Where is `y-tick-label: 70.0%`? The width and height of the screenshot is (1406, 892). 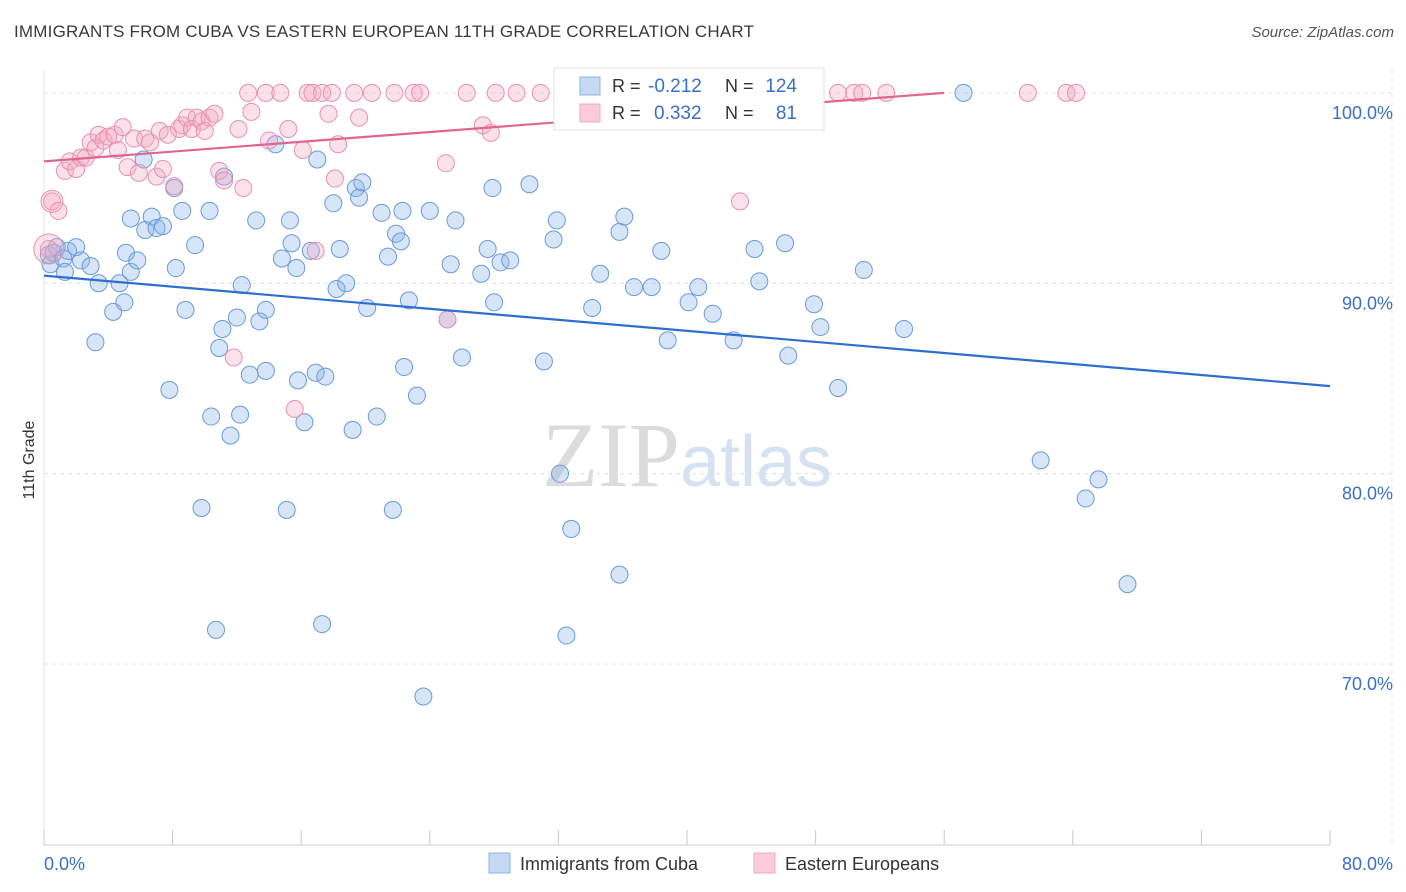
y-tick-label: 70.0% is located at coordinates (1367, 684).